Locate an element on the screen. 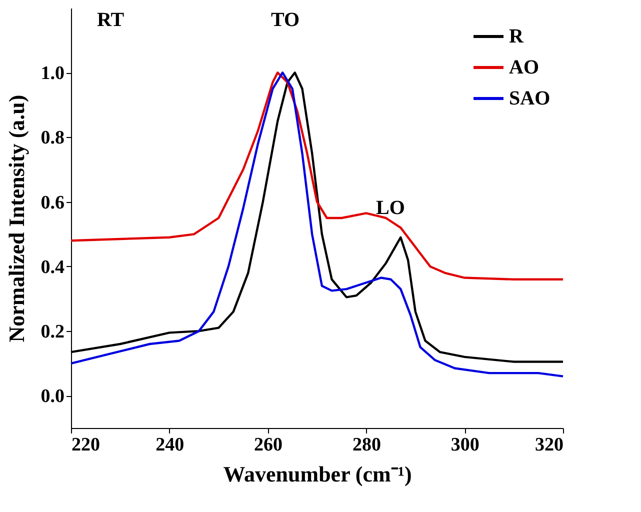 This screenshot has height=512, width=641. x-tick-label: 260 is located at coordinates (268, 445).